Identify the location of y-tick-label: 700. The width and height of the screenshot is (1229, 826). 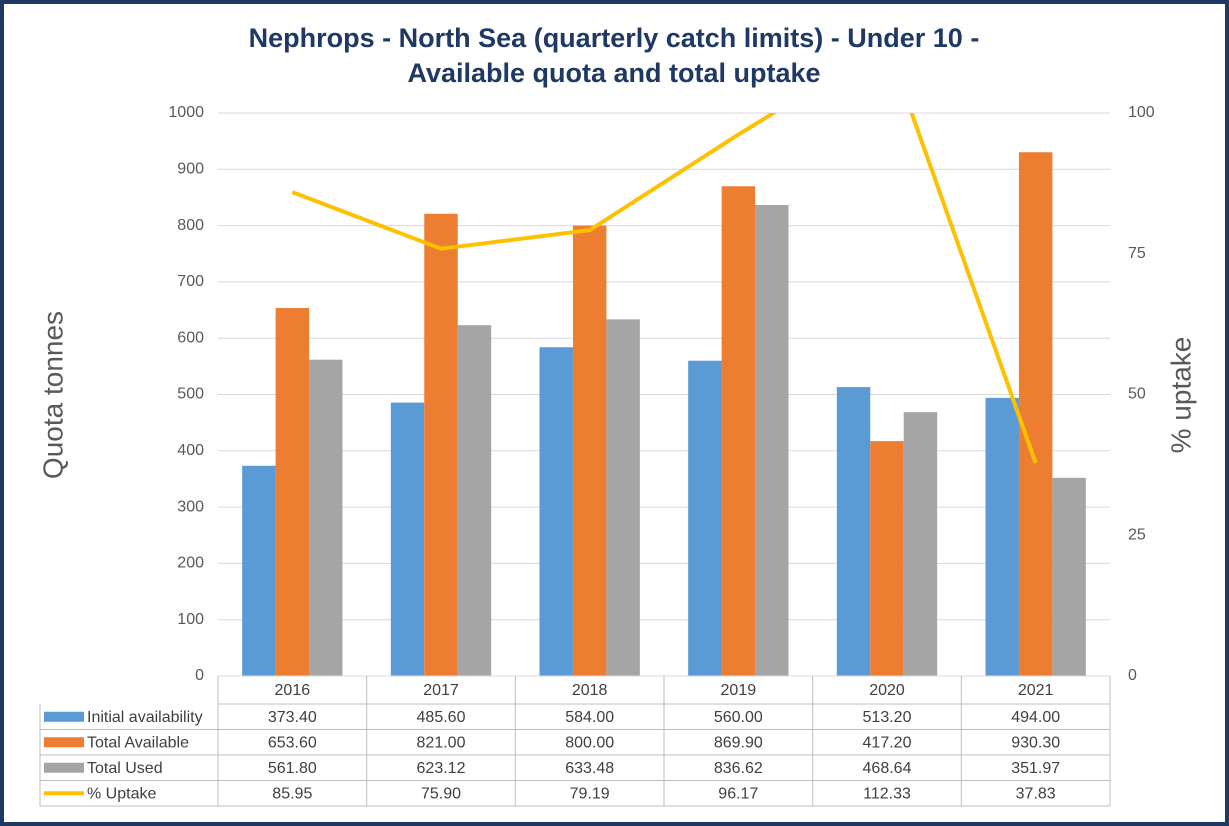
(190, 281).